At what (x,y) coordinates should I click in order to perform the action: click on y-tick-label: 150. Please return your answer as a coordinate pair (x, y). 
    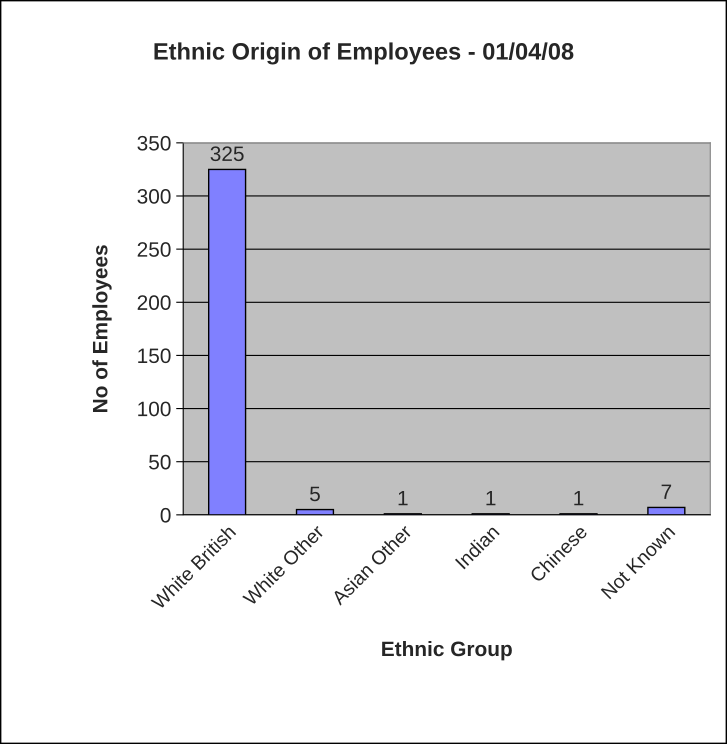
    Looking at the image, I should click on (154, 356).